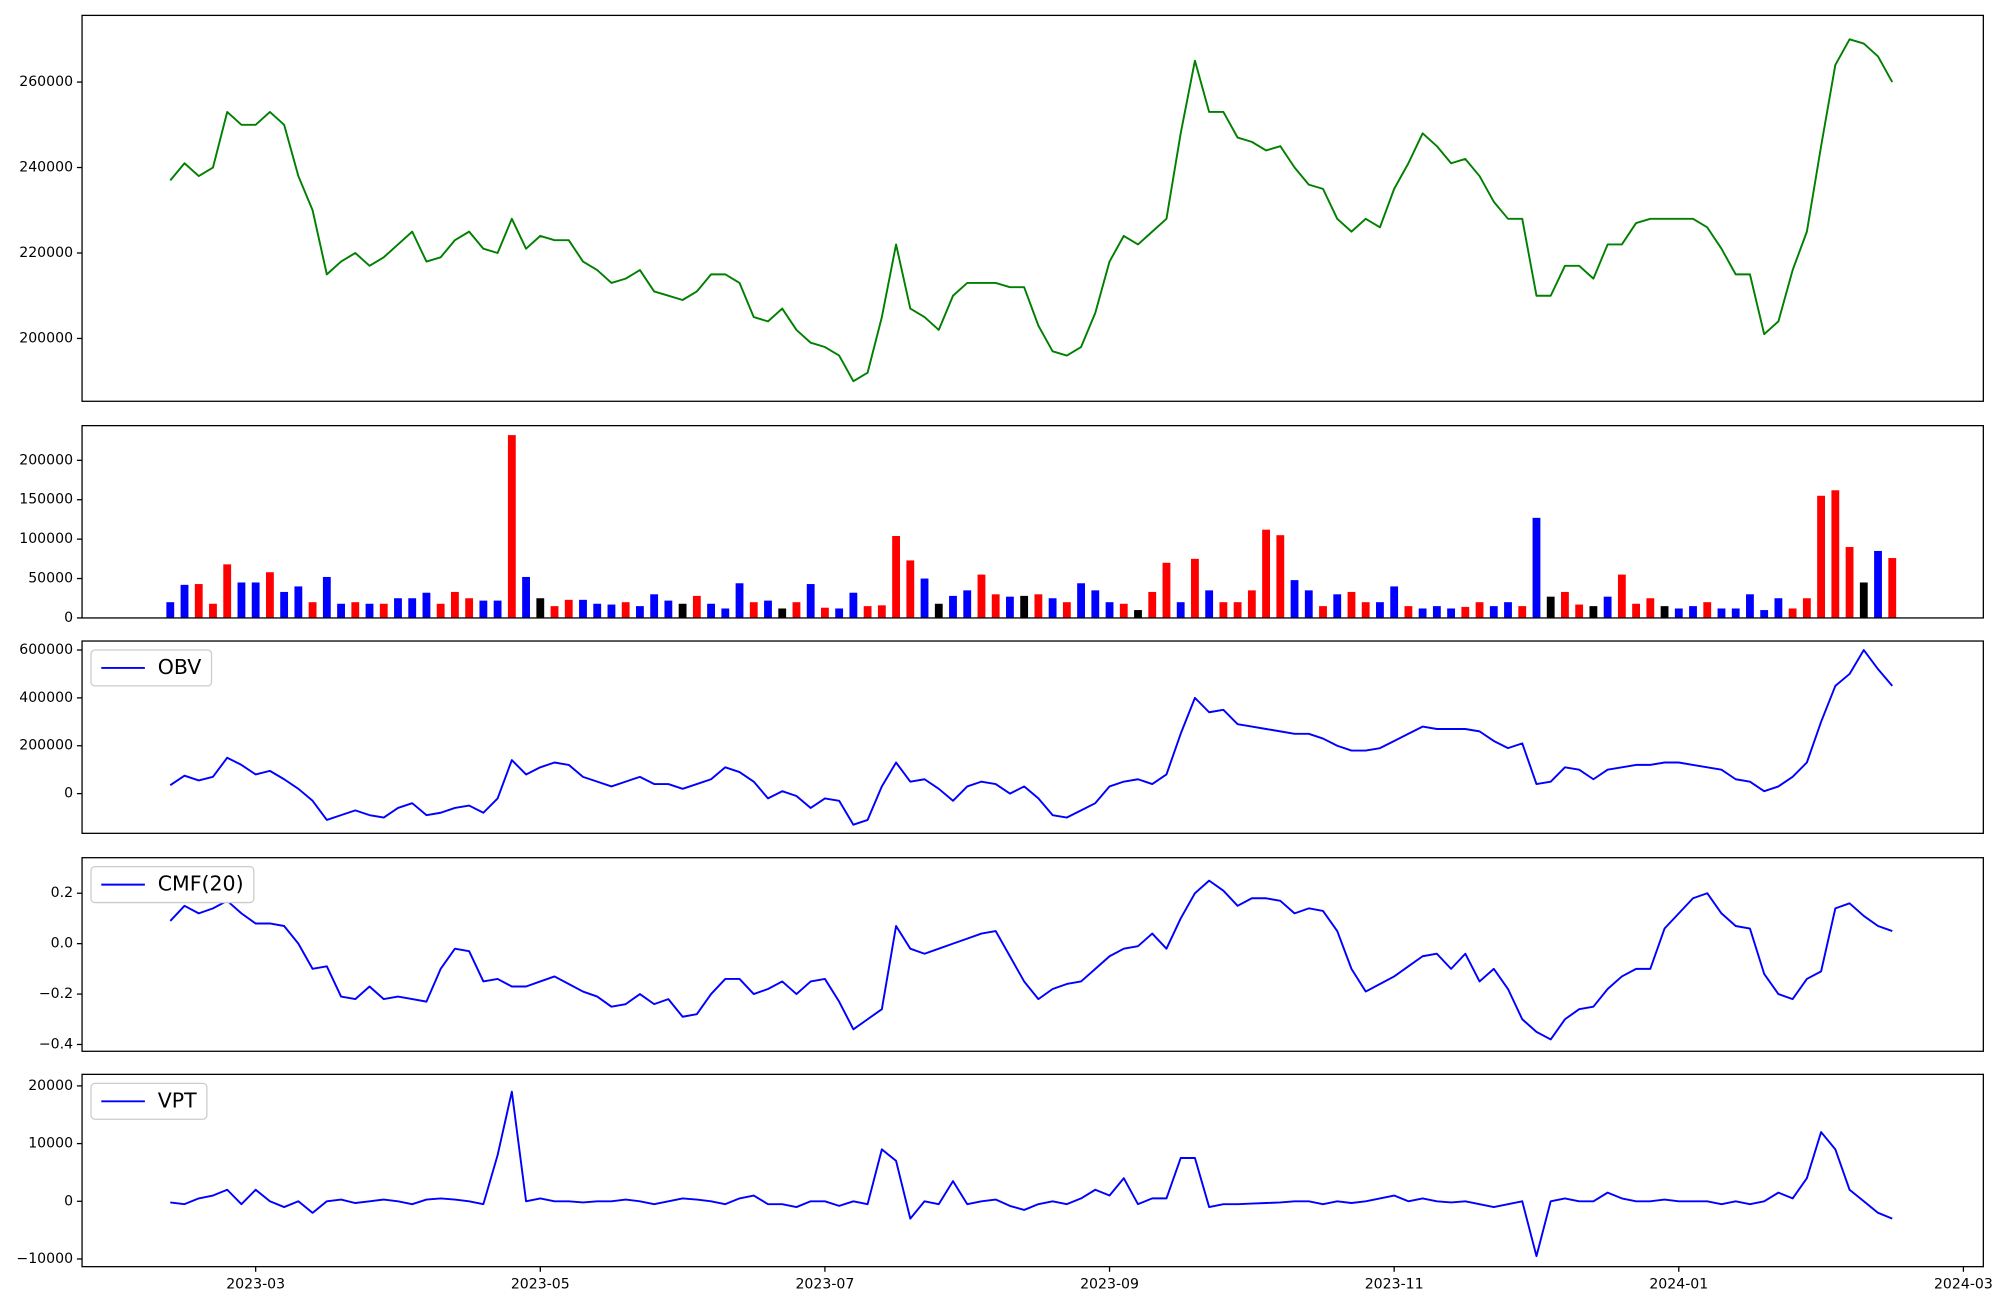 This screenshot has width=2000, height=1300. What do you see at coordinates (46, 650) in the screenshot?
I see `y-tick-label: 600000` at bounding box center [46, 650].